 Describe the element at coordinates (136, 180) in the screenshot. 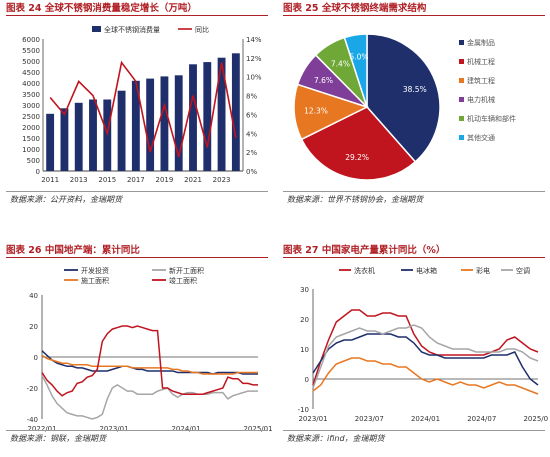

I see `x-tick-label: 2017` at that location.